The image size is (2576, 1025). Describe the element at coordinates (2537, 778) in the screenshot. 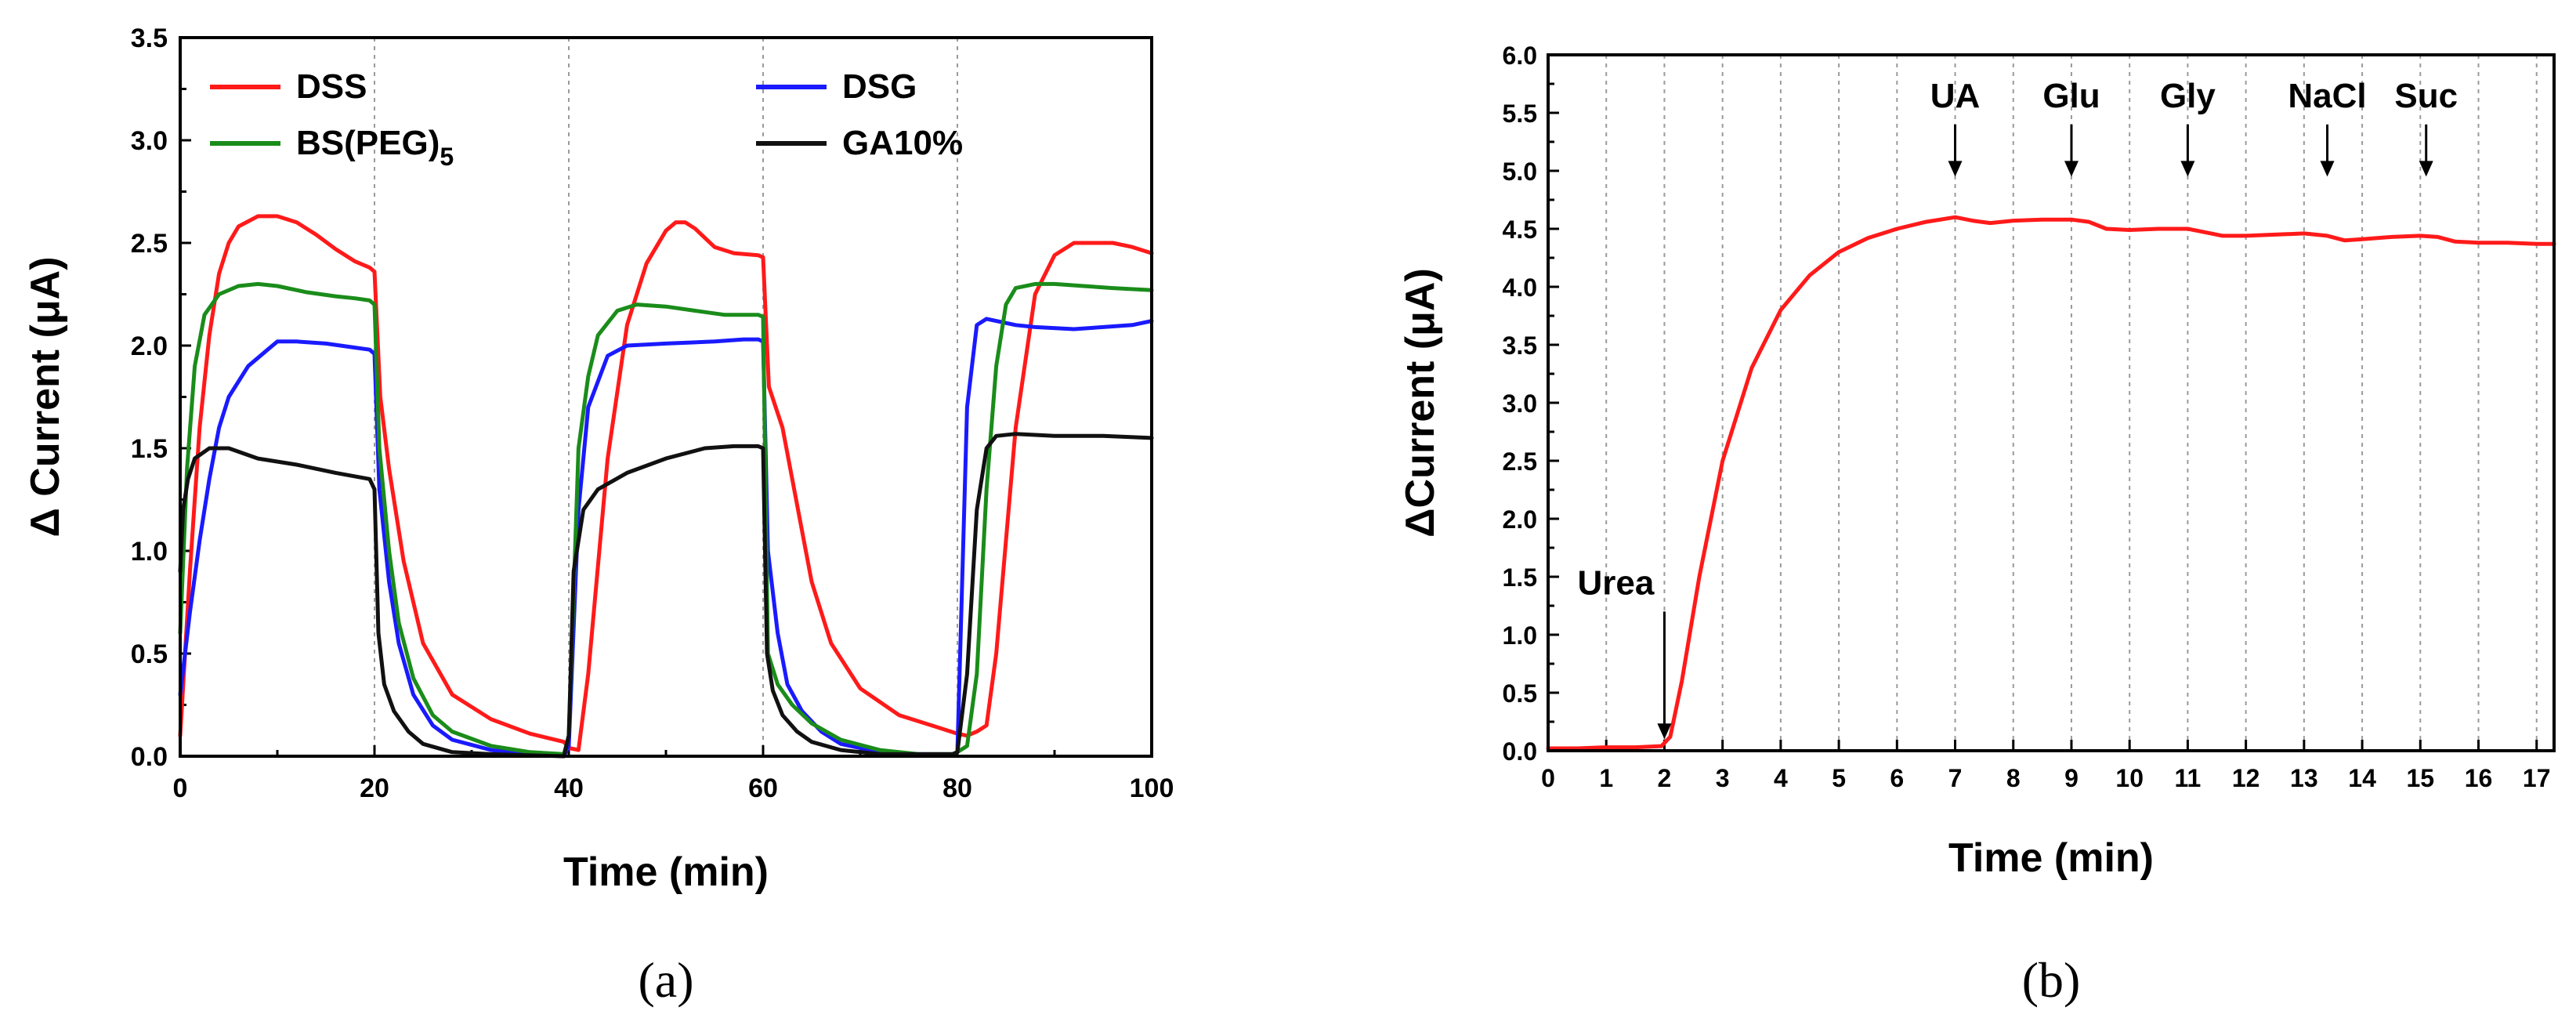

I see `x-tick-label: 17` at that location.